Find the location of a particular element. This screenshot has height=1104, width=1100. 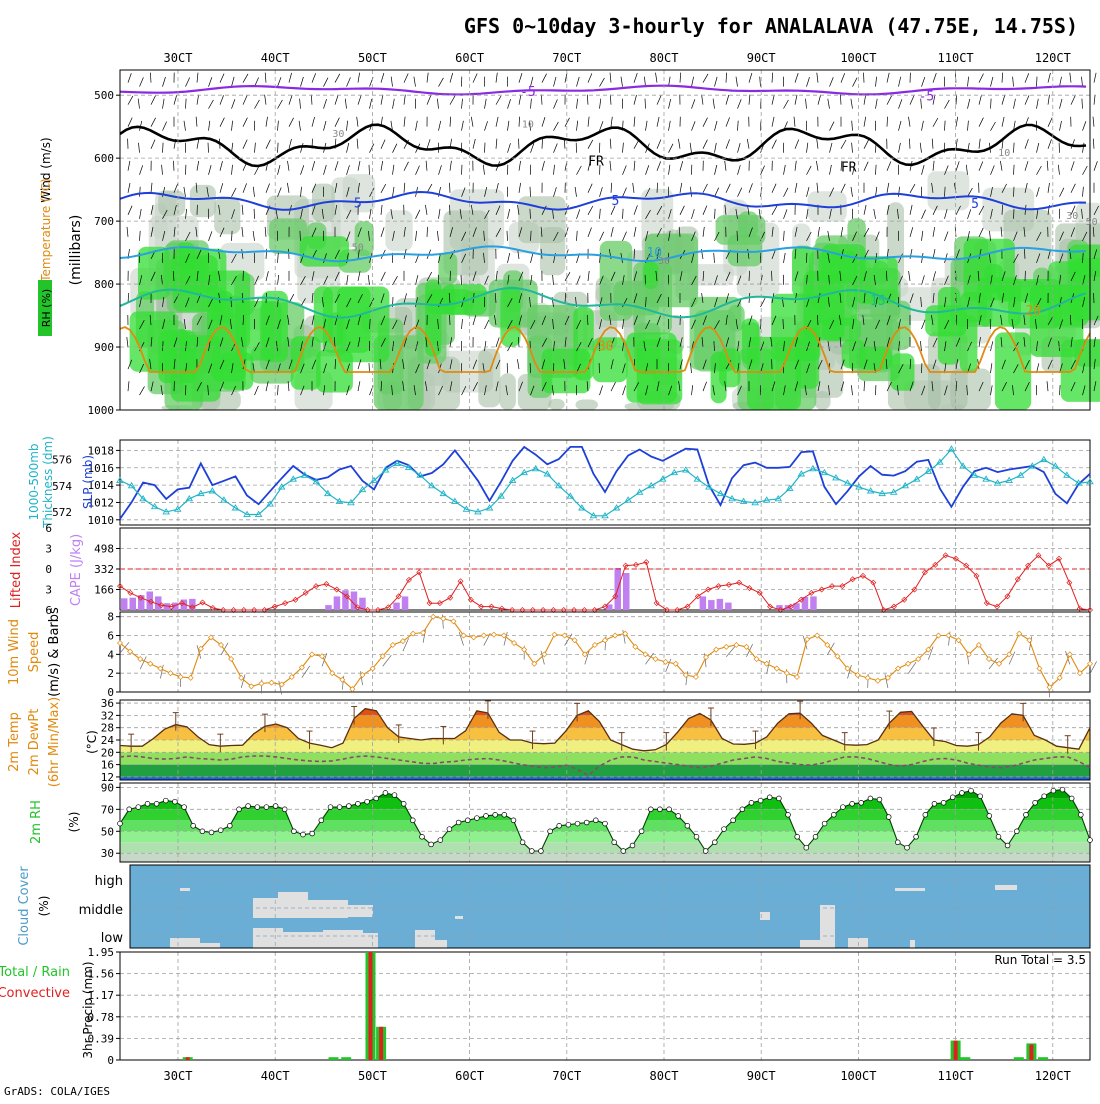

contour-label: 15 is located at coordinates (878, 301).